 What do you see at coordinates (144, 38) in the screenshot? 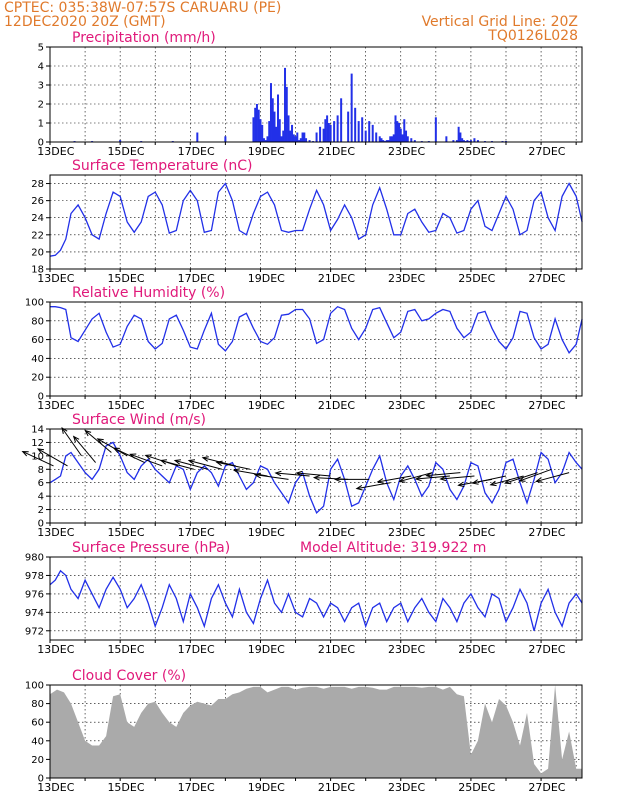
I see `panel-title: Precipitation (mm/h)` at bounding box center [144, 38].